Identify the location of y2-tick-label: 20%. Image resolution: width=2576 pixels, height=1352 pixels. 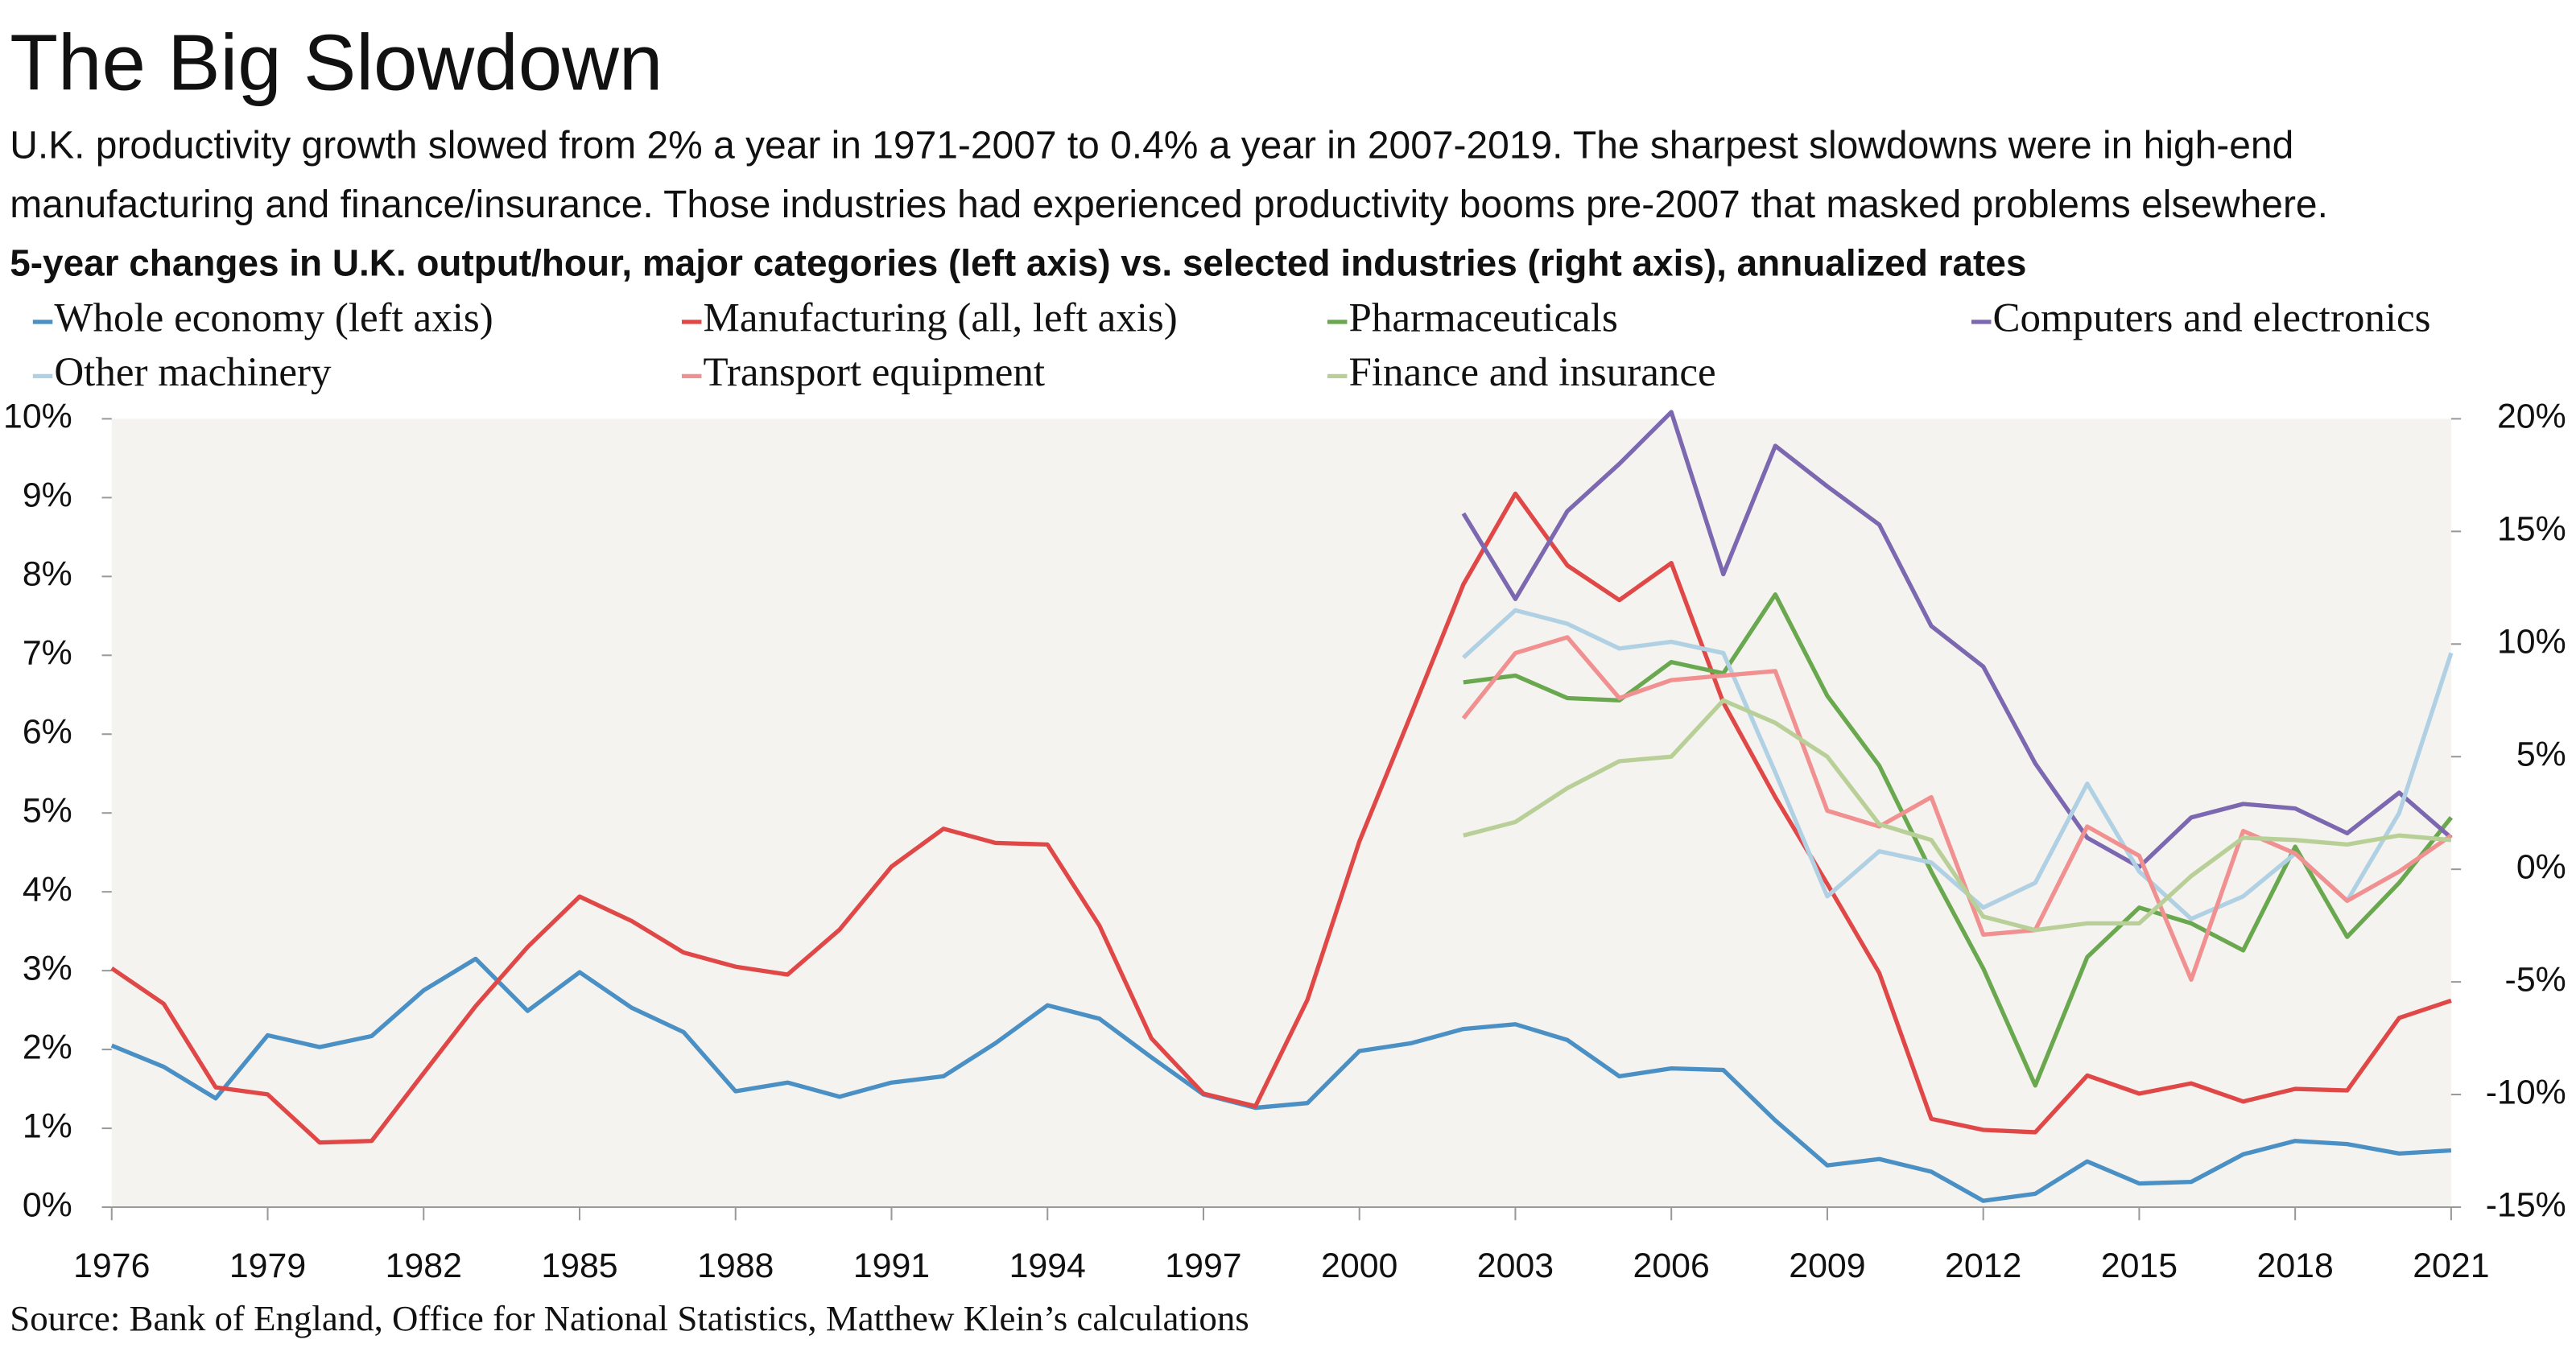
(2531, 417).